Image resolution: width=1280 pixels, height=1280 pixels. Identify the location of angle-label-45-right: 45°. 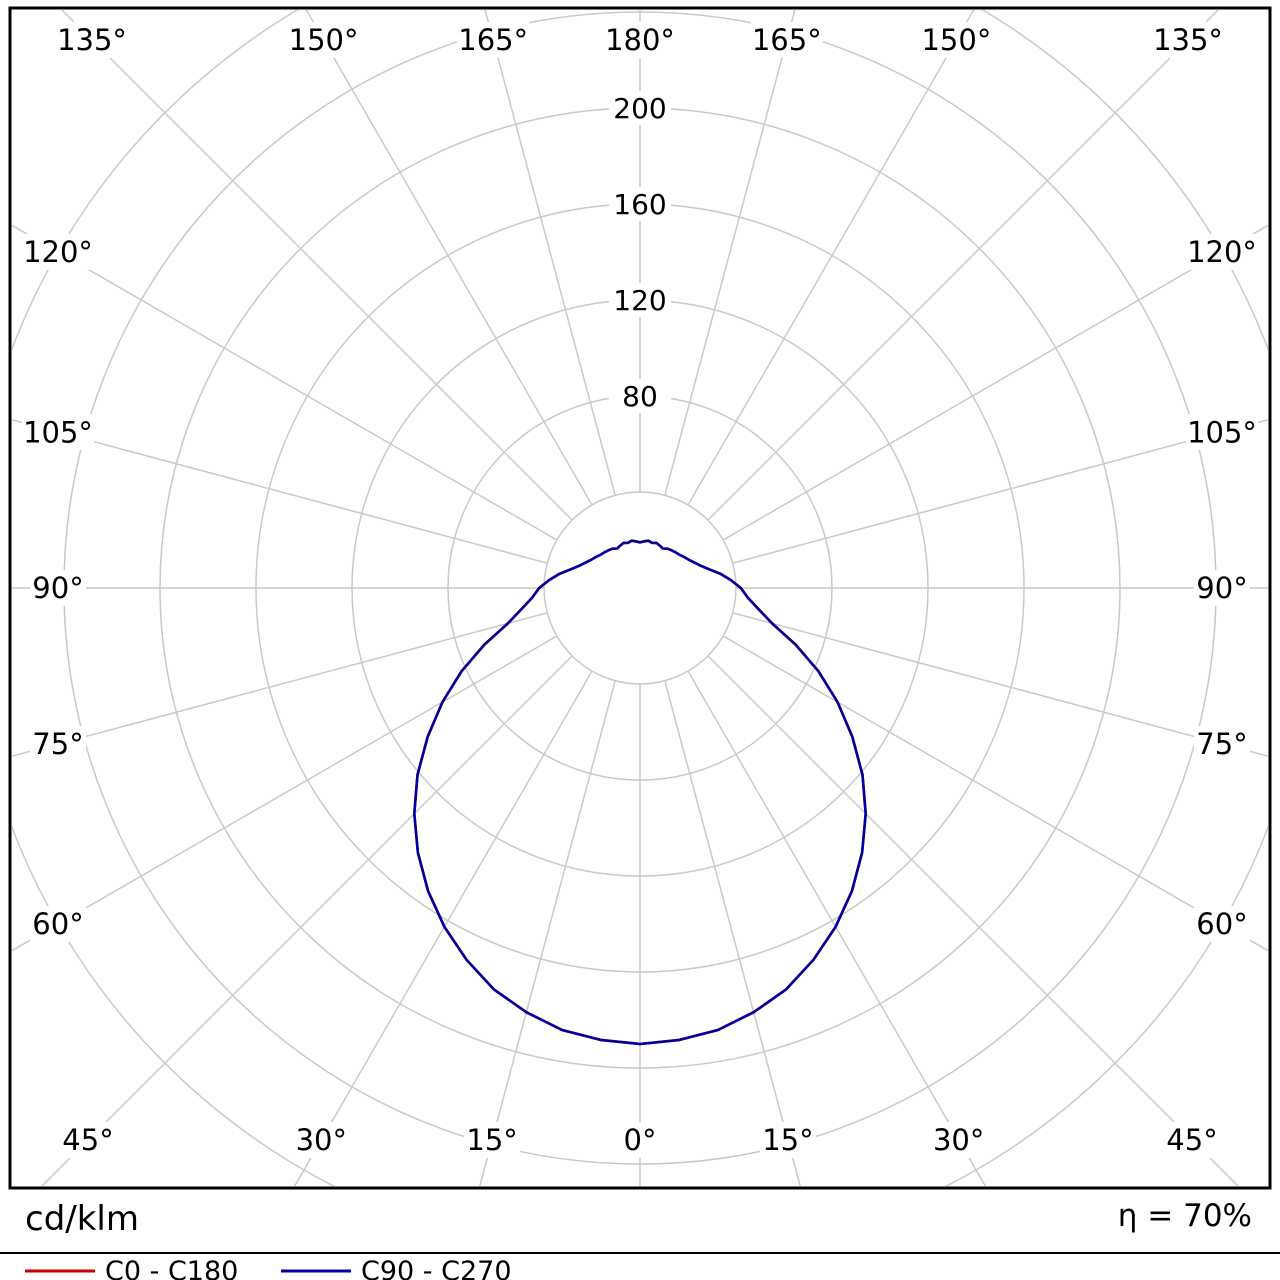
(1191, 1140).